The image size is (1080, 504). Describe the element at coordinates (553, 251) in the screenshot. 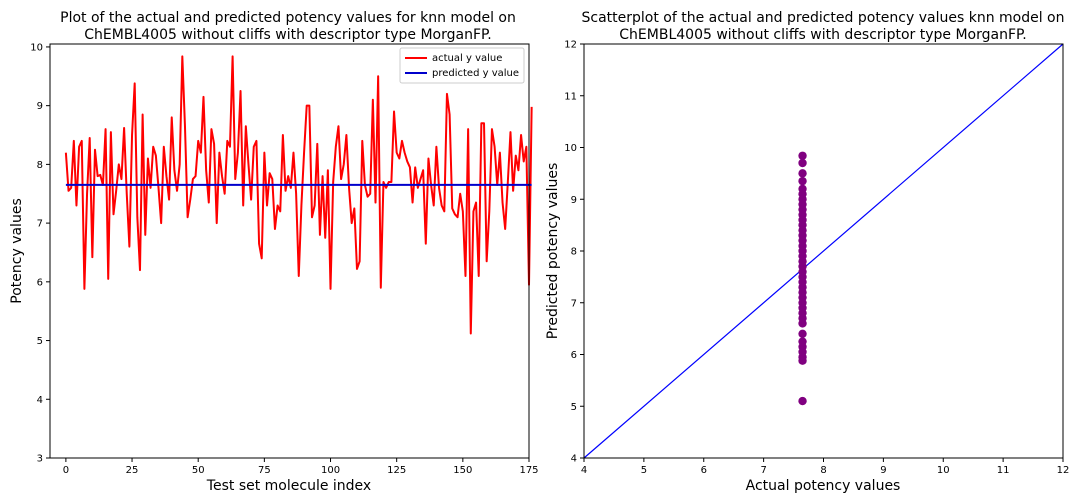

I see `scatter-chart-y-axis-label: Predicted potency values` at that location.